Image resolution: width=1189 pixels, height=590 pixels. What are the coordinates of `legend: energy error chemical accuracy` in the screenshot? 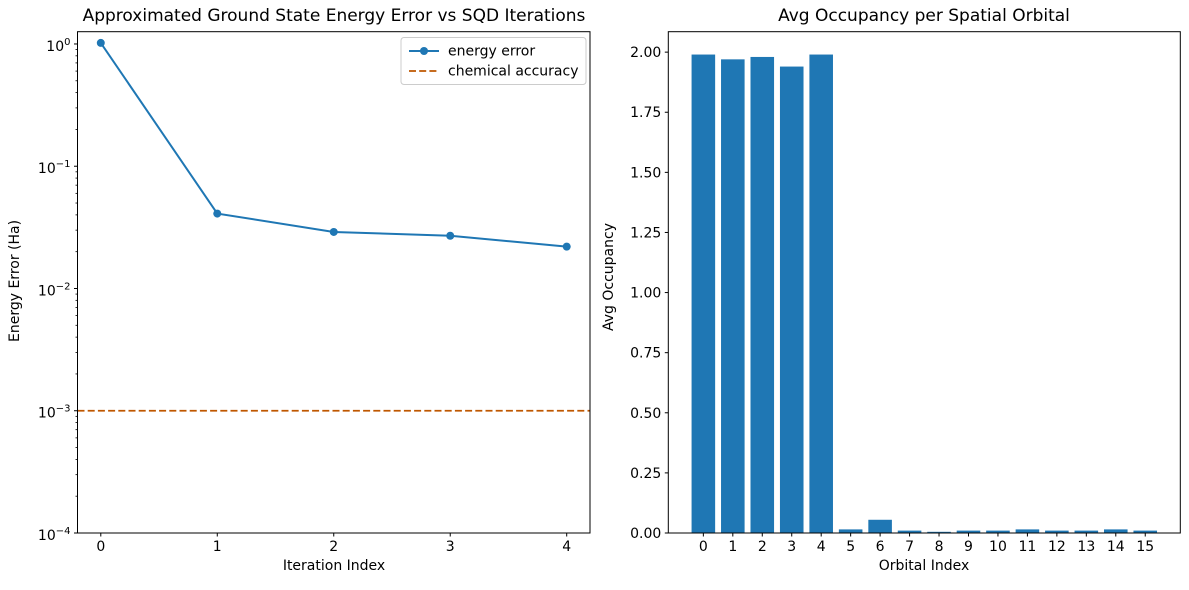 It's located at (493, 61).